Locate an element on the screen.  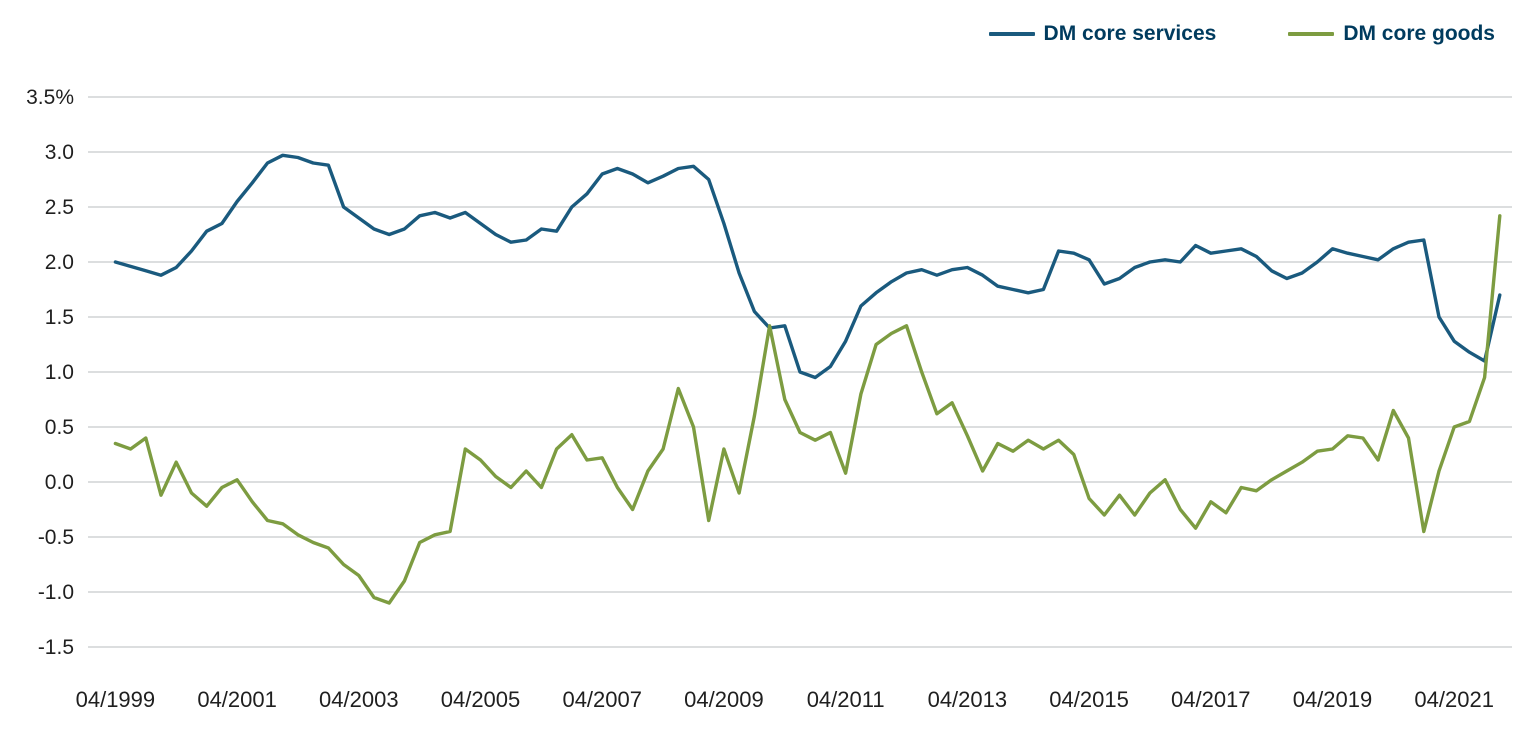
y-tick-label: 2.5 is located at coordinates (59, 207).